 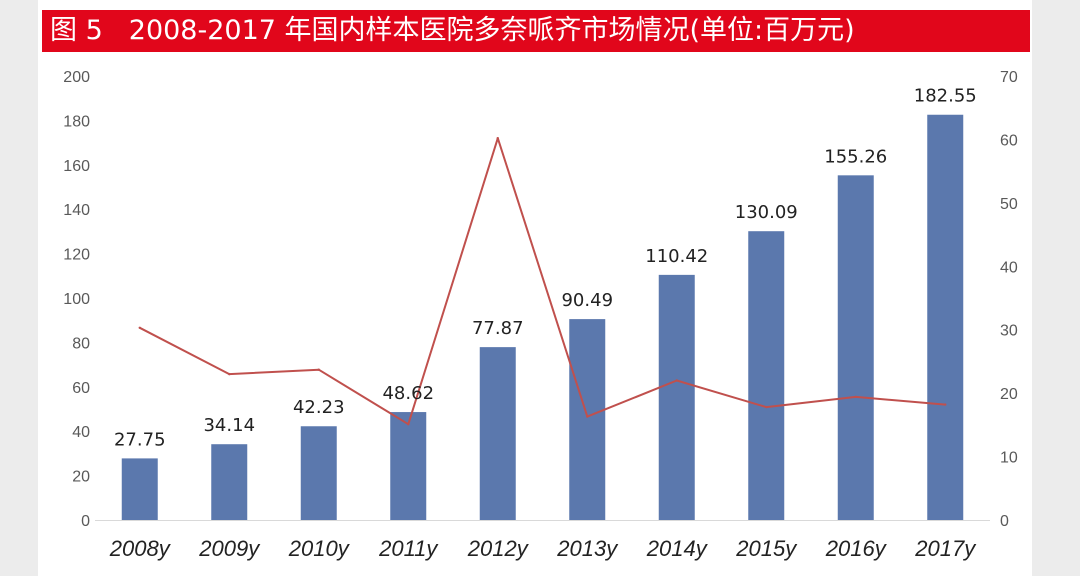 What do you see at coordinates (1009, 204) in the screenshot?
I see `y-right-tick-label: 50` at bounding box center [1009, 204].